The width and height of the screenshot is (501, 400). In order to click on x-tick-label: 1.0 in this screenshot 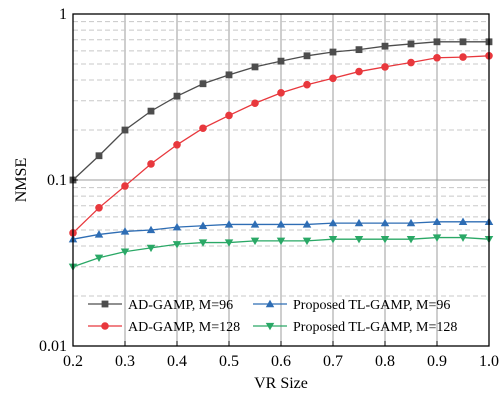, I will do `click(489, 361)`.